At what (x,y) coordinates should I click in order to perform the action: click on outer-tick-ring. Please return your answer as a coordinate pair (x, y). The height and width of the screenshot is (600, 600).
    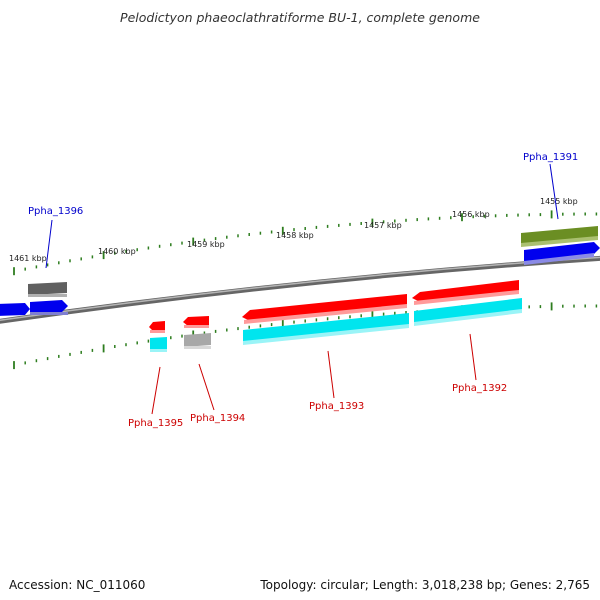
    Looking at the image, I should click on (305, 243).